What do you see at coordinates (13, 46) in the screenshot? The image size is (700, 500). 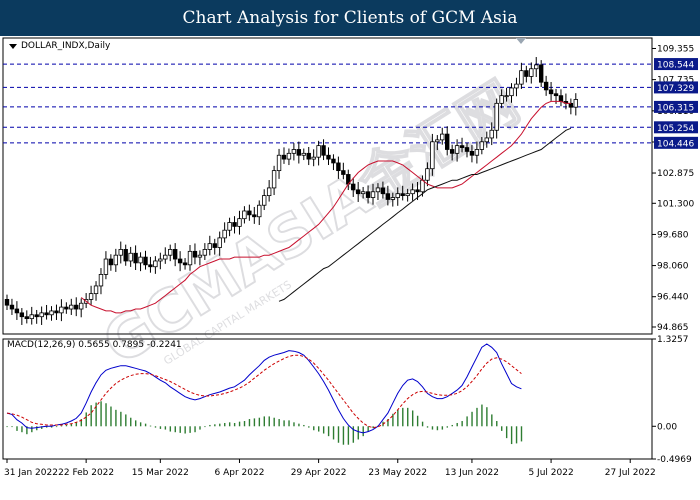 I see `dropdown-triangle-icon` at bounding box center [13, 46].